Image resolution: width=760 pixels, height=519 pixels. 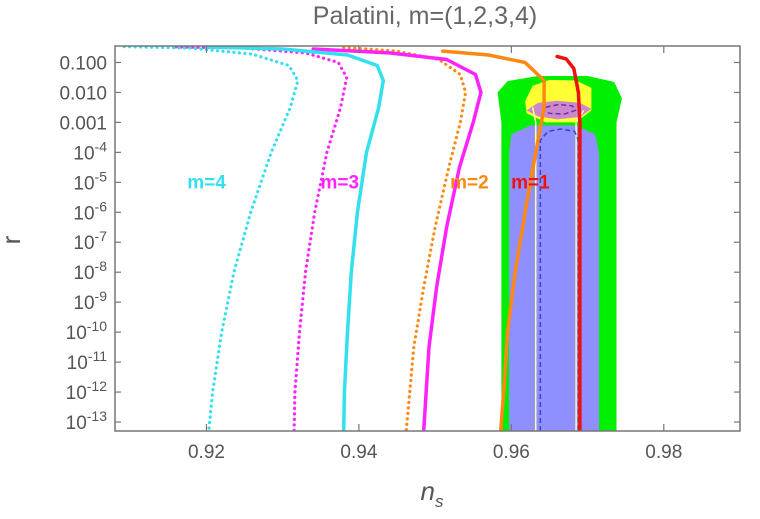 I want to click on series-m=2-solid, so click(x=493, y=240).